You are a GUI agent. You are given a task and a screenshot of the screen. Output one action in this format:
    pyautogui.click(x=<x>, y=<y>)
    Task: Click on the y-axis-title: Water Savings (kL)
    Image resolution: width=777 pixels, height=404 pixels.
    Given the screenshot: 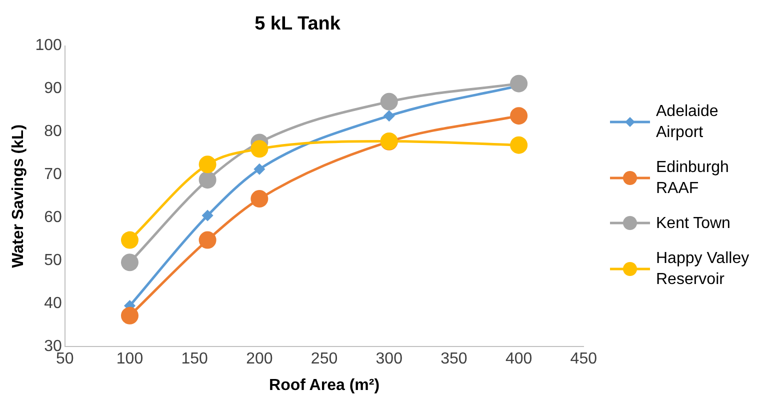 What is the action you would take?
    pyautogui.click(x=19, y=196)
    